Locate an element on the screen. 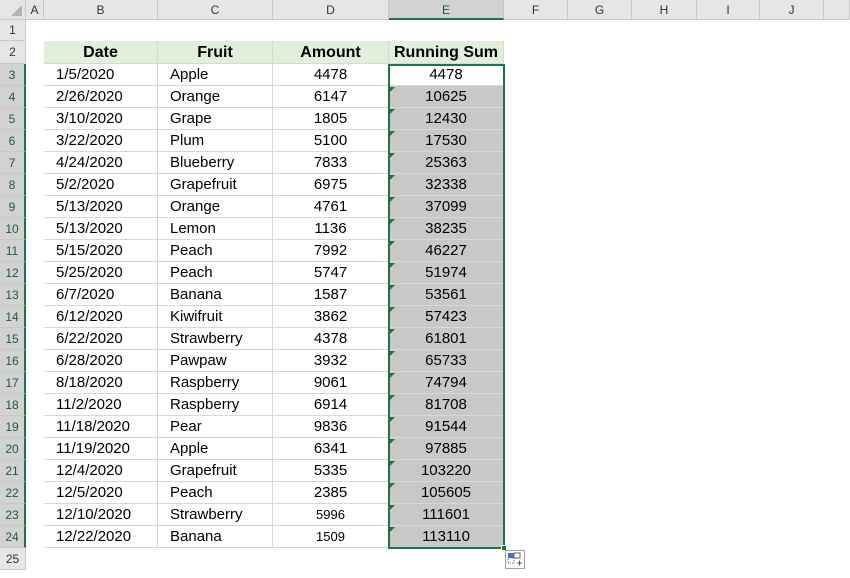  amount-cell: 1805 is located at coordinates (331, 119).